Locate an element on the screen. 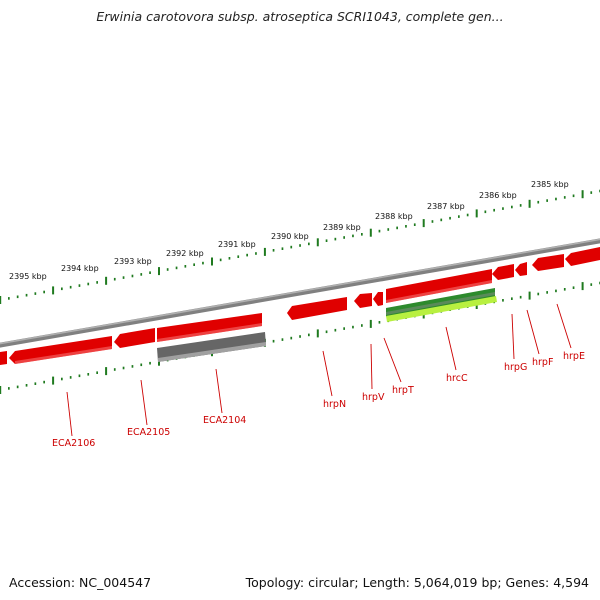  gene-label-ECA2105: ECA2105 is located at coordinates (148, 432).